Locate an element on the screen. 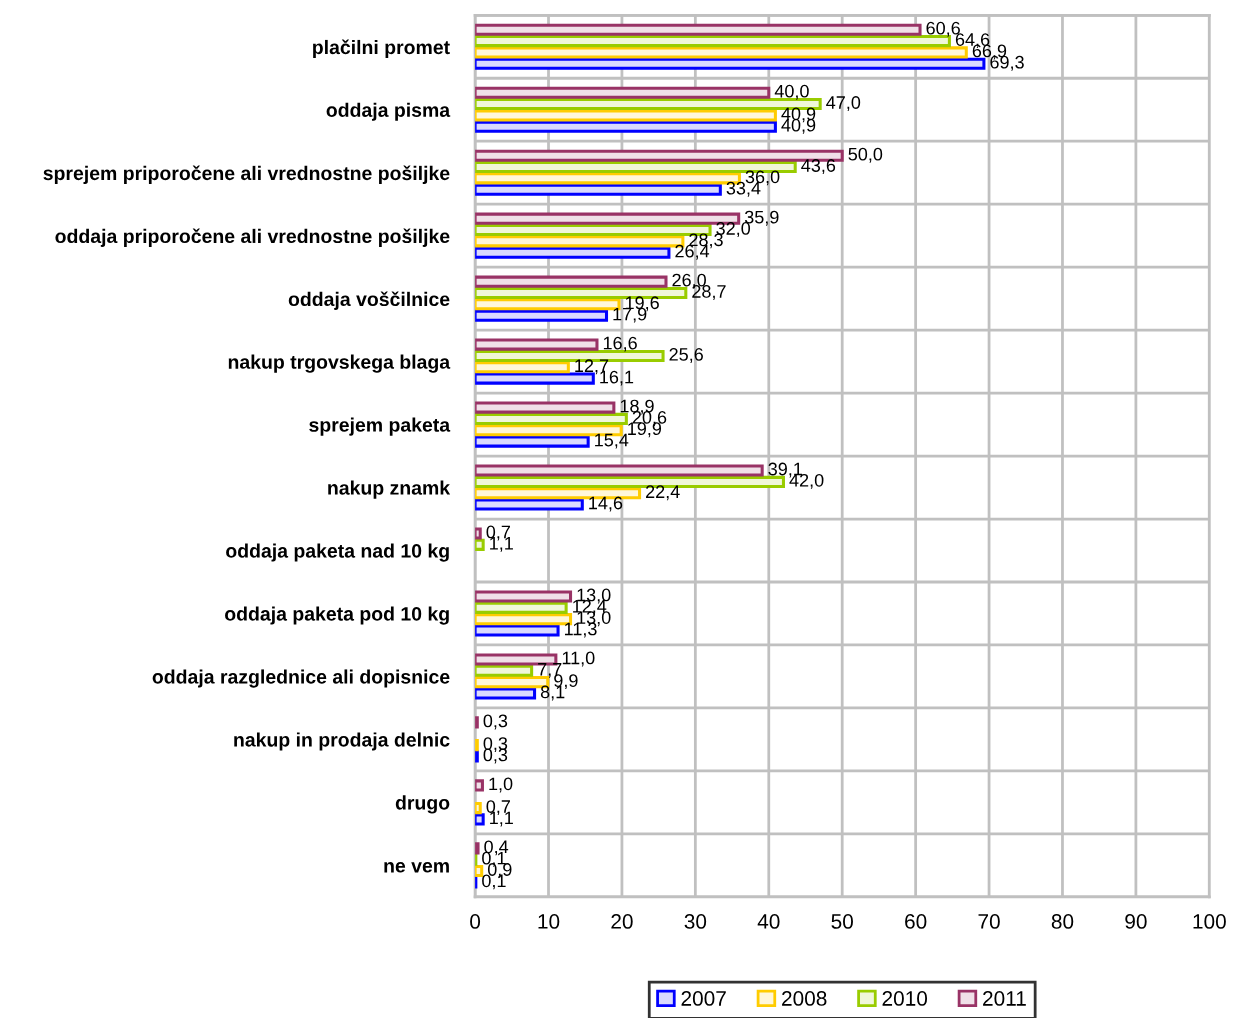  data-label: 16,6 is located at coordinates (620, 344).